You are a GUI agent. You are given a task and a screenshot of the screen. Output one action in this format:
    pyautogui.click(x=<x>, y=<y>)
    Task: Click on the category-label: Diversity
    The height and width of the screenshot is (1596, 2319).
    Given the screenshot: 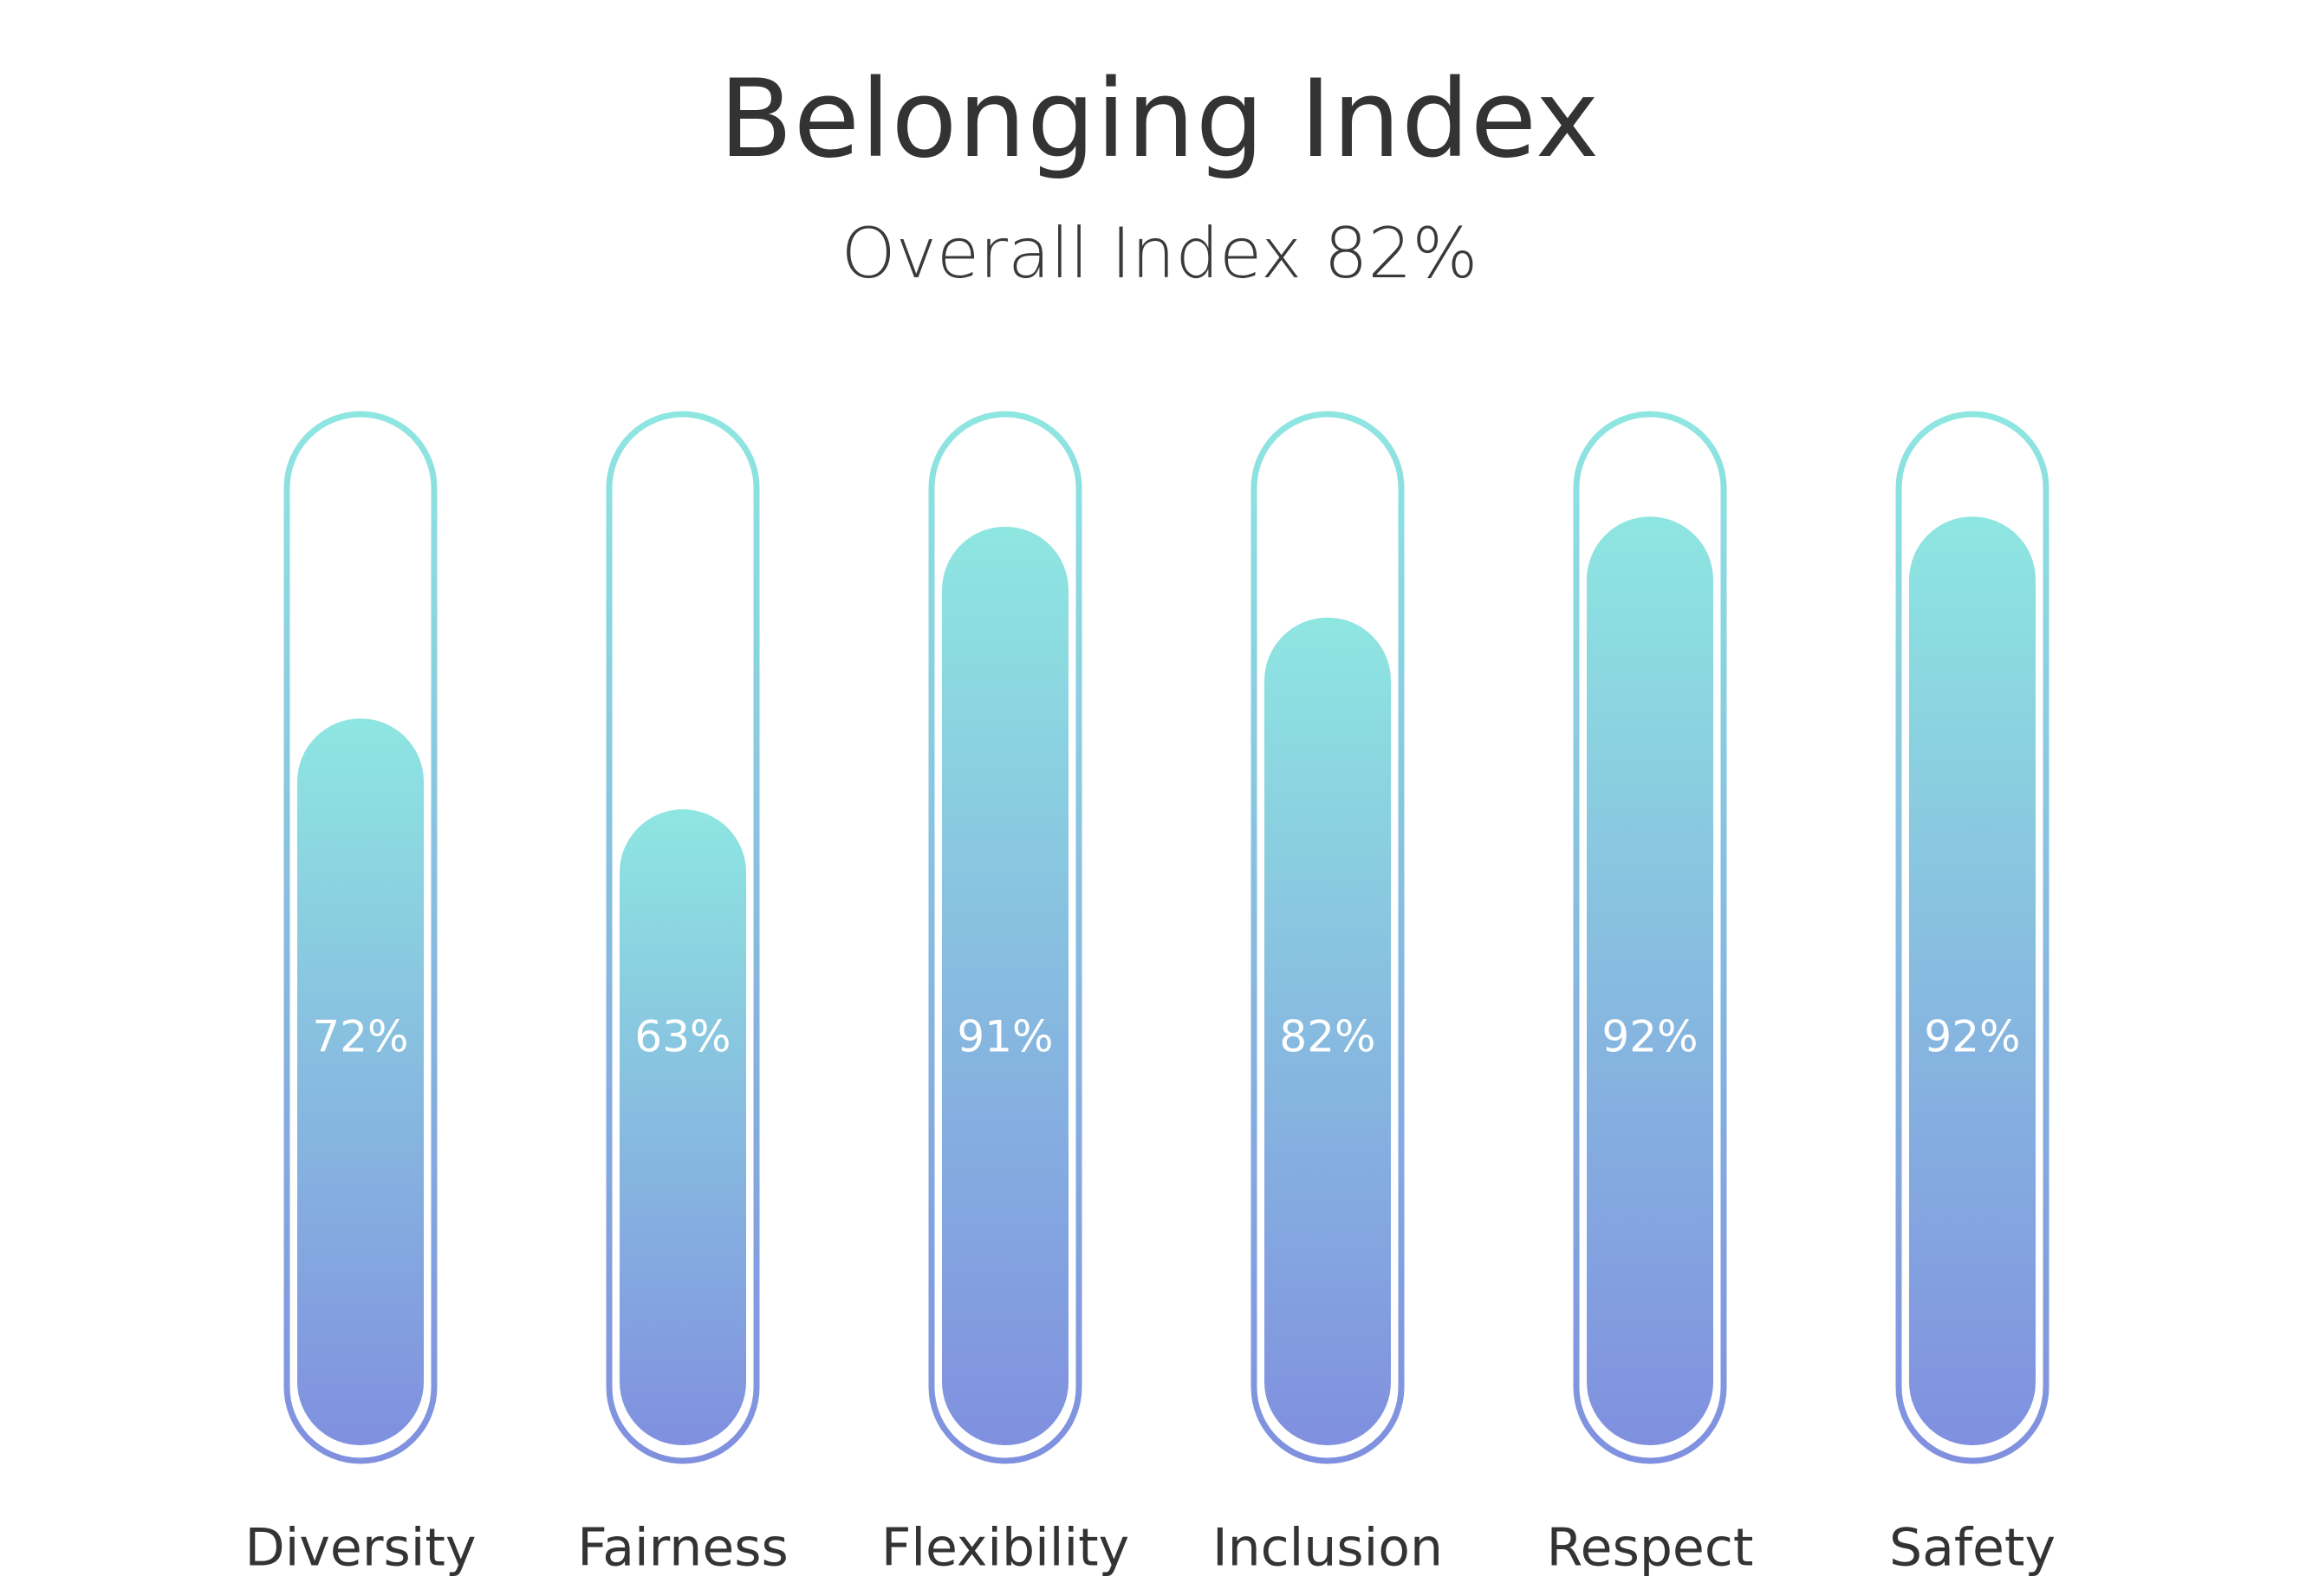 What is the action you would take?
    pyautogui.click(x=361, y=1548)
    